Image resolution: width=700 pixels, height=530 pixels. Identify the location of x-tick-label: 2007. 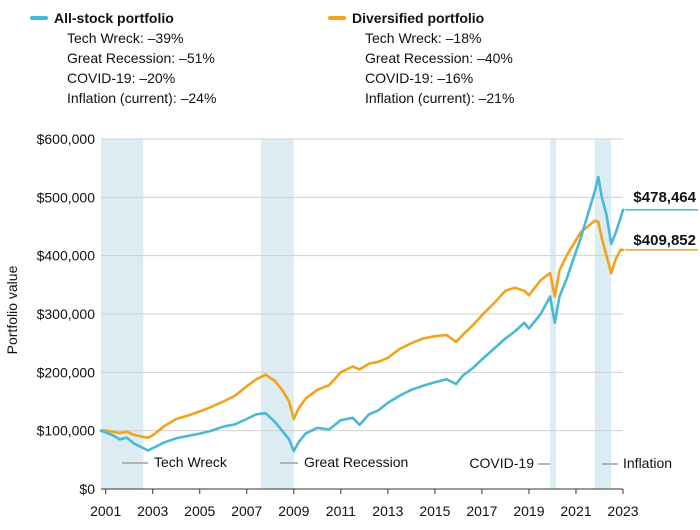
(246, 511).